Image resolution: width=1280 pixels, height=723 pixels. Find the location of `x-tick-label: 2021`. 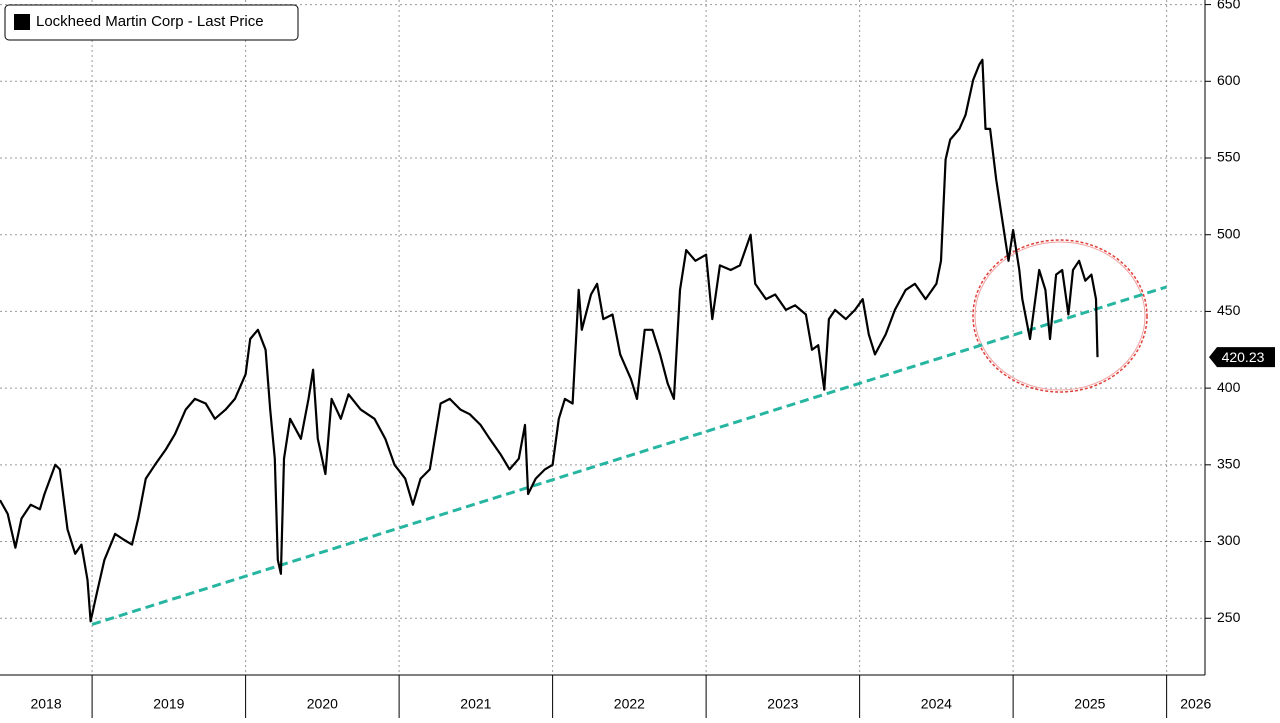

x-tick-label: 2021 is located at coordinates (475, 704).